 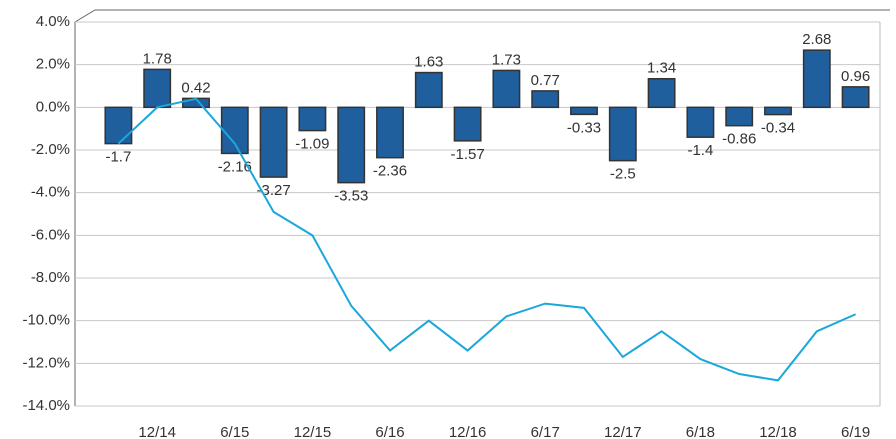 I want to click on y-tick-label: -4.0%, so click(x=50, y=192).